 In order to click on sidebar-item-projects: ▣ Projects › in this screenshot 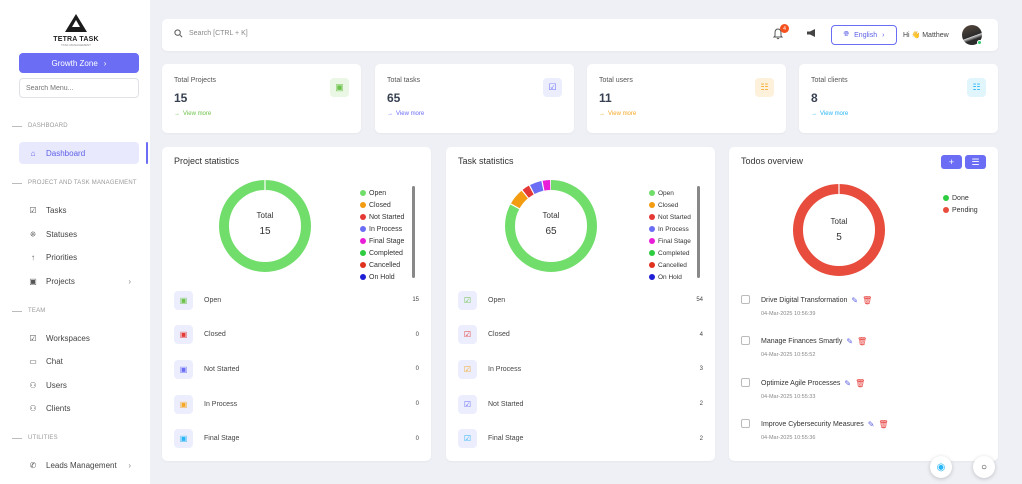, I will do `click(79, 281)`.